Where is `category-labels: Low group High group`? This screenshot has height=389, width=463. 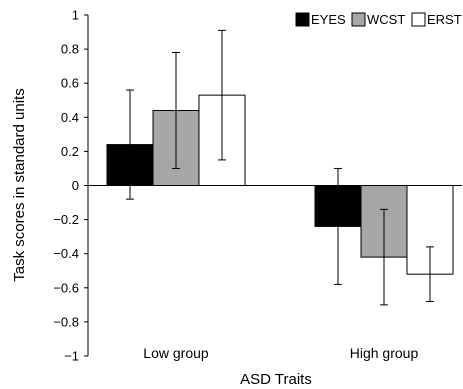 category-labels: Low group High group is located at coordinates (280, 353).